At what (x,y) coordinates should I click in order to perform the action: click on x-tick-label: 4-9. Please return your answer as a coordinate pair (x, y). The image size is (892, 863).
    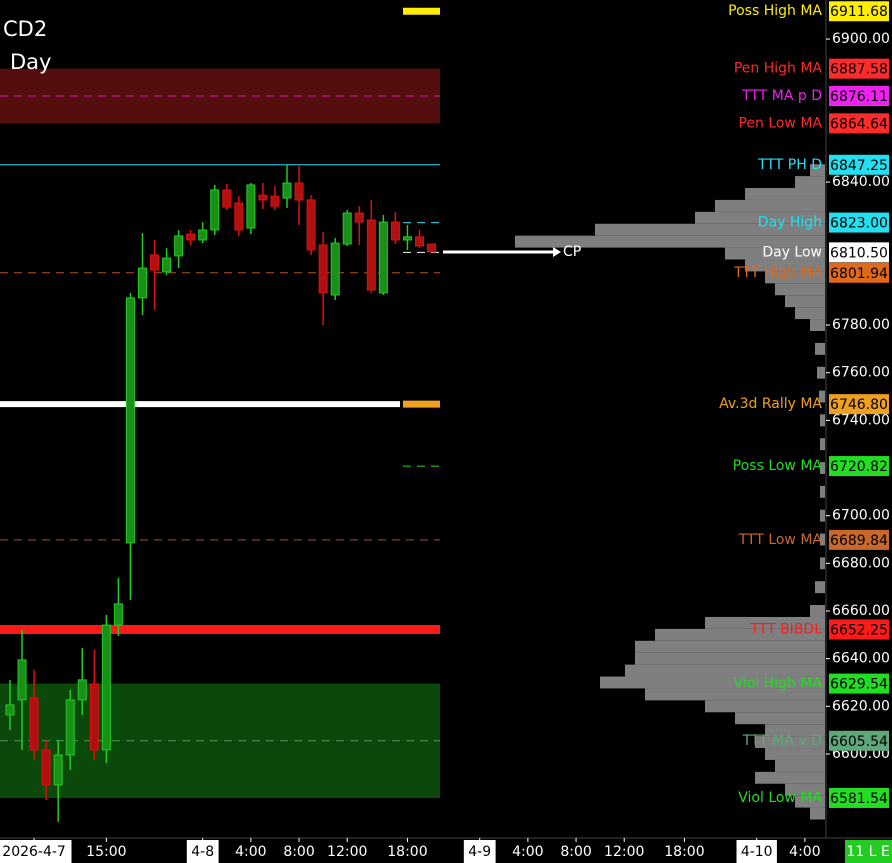
    Looking at the image, I should click on (479, 852).